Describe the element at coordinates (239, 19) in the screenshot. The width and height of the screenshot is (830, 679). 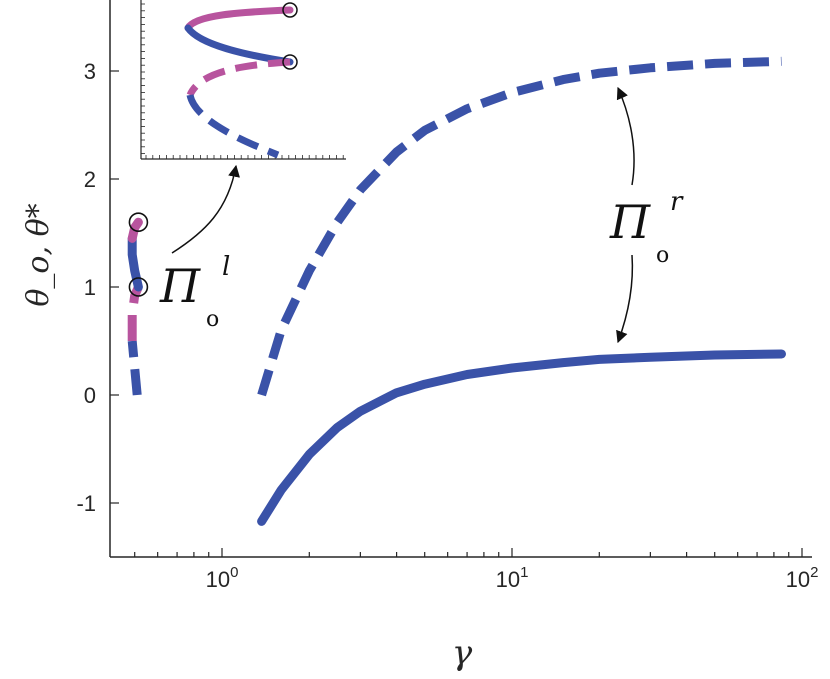
I see `inset-curve-upper-magenta` at that location.